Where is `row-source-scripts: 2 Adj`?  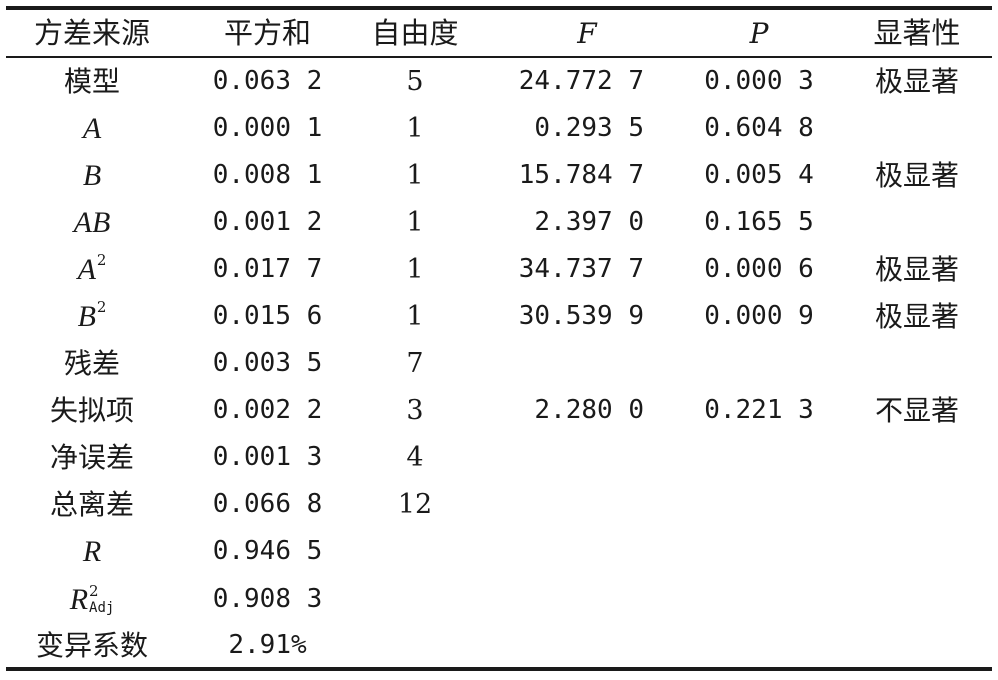
row-source-scripts: 2 Adj is located at coordinates (102, 599).